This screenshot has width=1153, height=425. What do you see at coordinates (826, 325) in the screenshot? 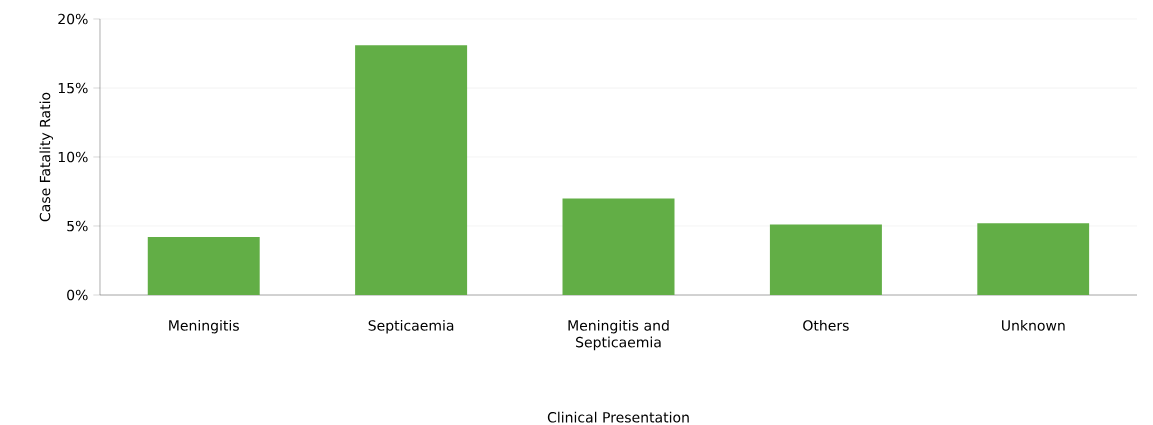
I see `x-tick-label: Others` at bounding box center [826, 325].